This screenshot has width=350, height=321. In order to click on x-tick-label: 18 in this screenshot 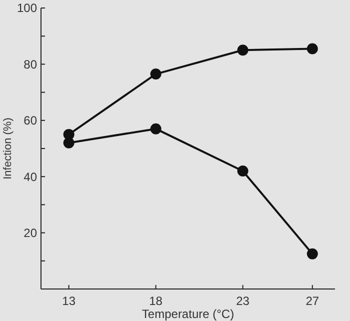, I will do `click(156, 301)`.